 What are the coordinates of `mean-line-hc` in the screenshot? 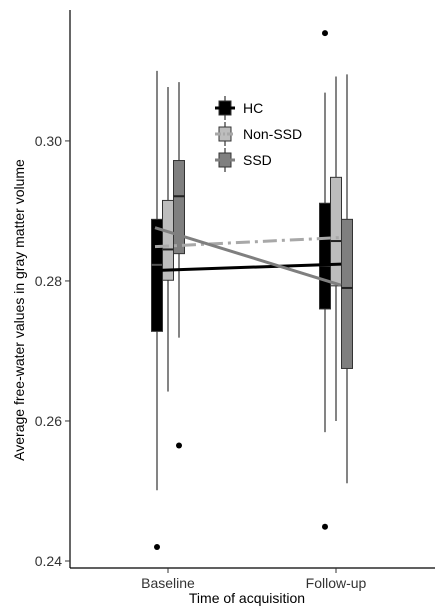 It's located at (248, 267).